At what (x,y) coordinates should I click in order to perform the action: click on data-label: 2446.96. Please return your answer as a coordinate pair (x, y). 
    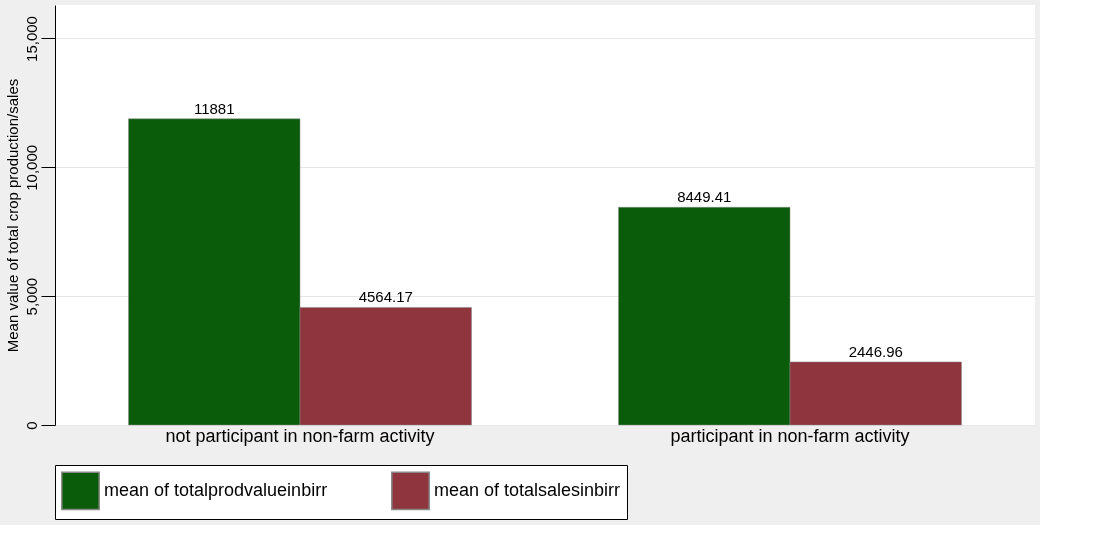
    Looking at the image, I should click on (875, 351).